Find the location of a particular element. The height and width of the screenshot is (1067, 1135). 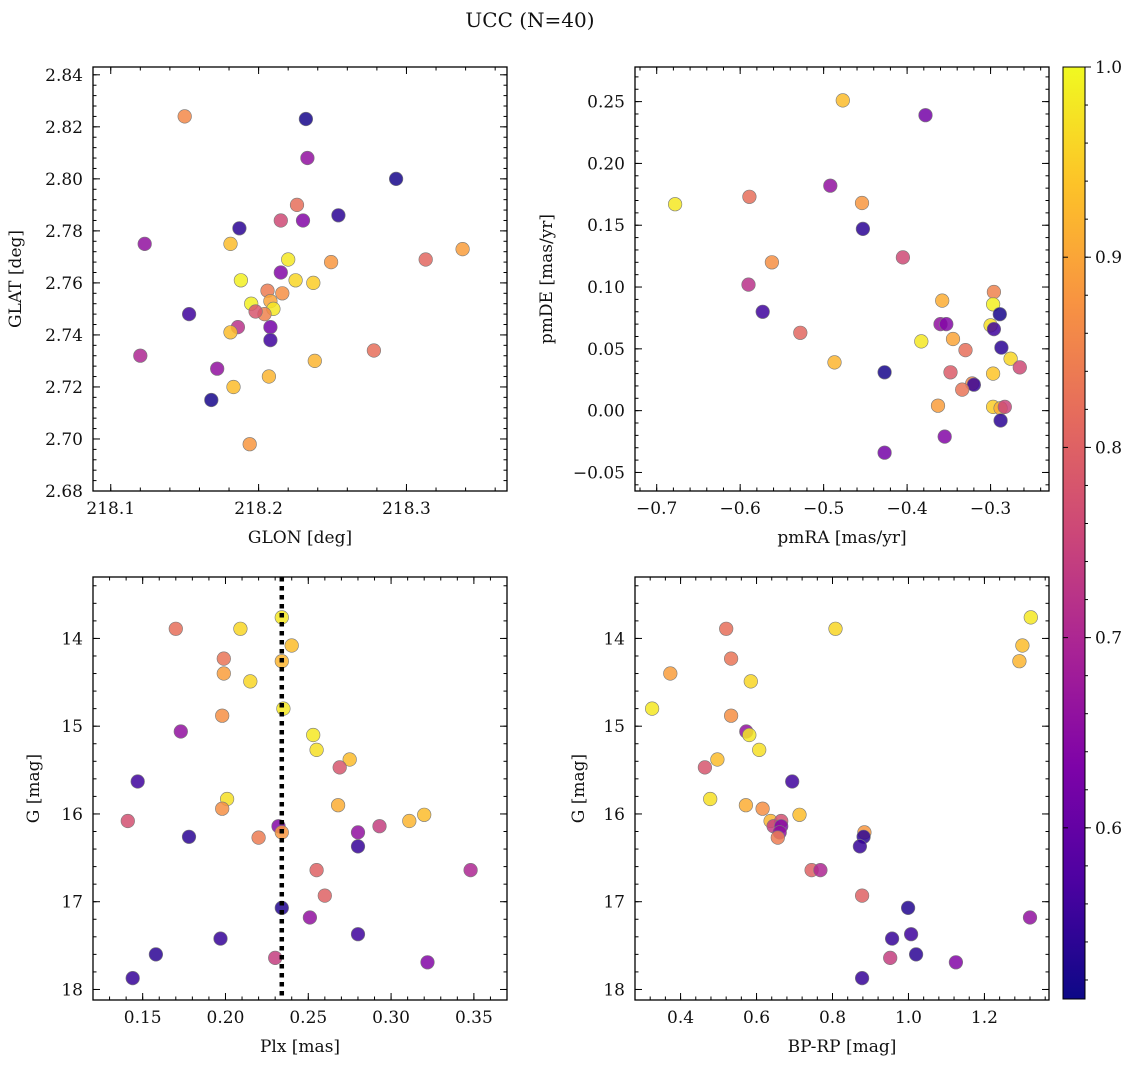

x-tick-label: −0.3 is located at coordinates (990, 509).